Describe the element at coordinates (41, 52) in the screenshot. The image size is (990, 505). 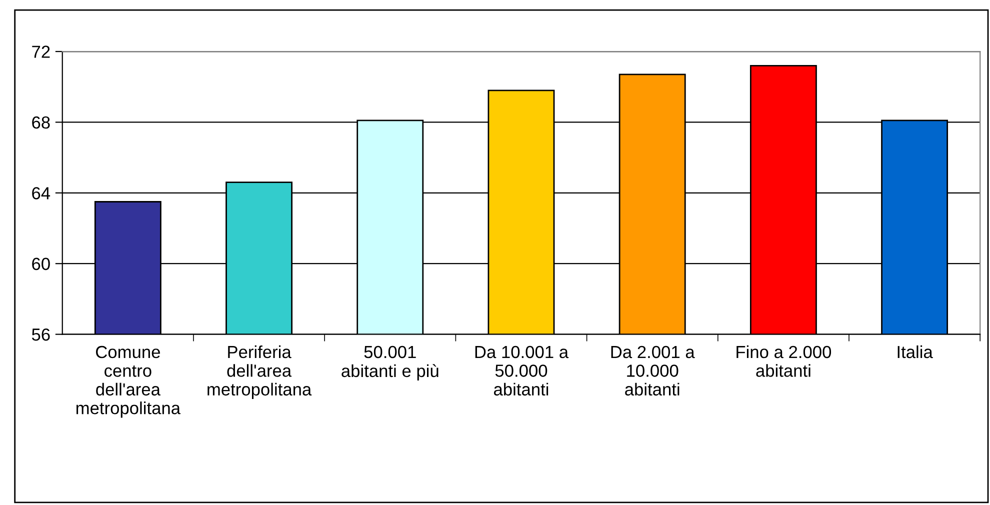
I see `y-tick-label: 72` at that location.